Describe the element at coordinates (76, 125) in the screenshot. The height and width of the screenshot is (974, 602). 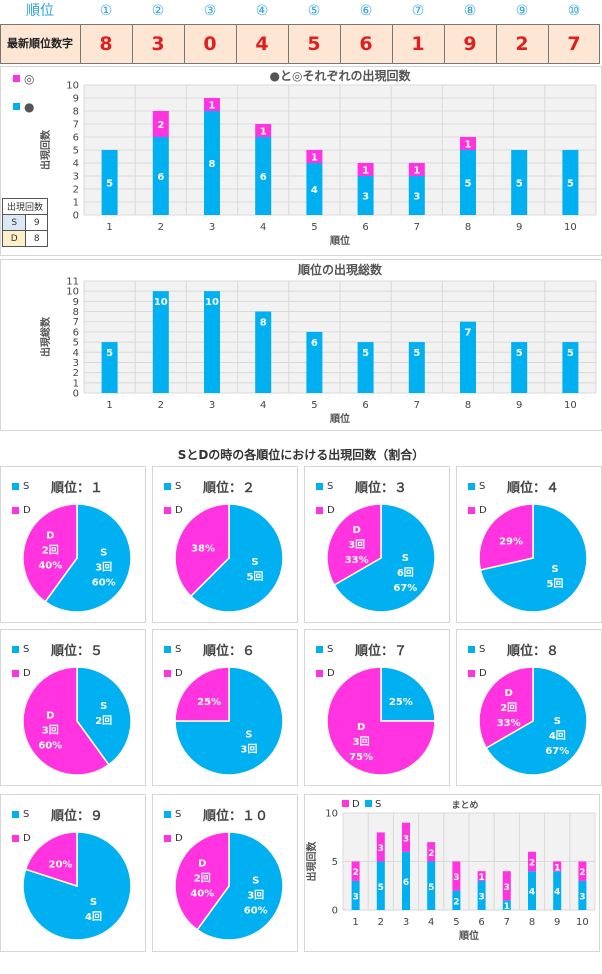
I see `y-tick-label: 7` at that location.